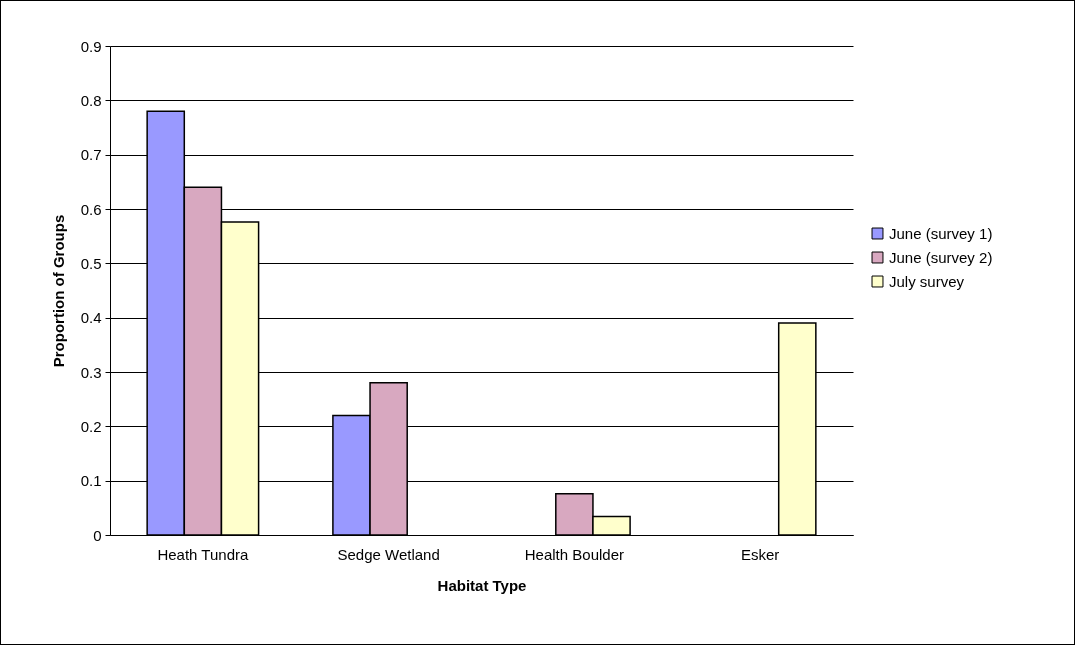 This screenshot has height=650, width=1082. Describe the element at coordinates (203, 554) in the screenshot. I see `x-tick-label: Heath Tundra` at that location.